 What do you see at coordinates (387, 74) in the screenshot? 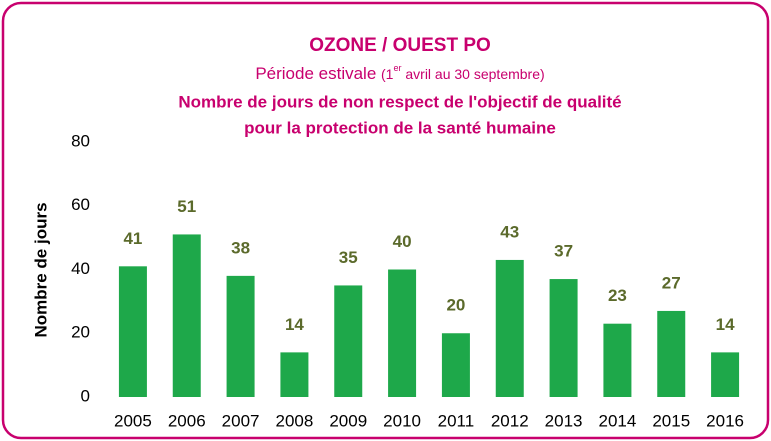
I see `subtitle-part: (1` at bounding box center [387, 74].